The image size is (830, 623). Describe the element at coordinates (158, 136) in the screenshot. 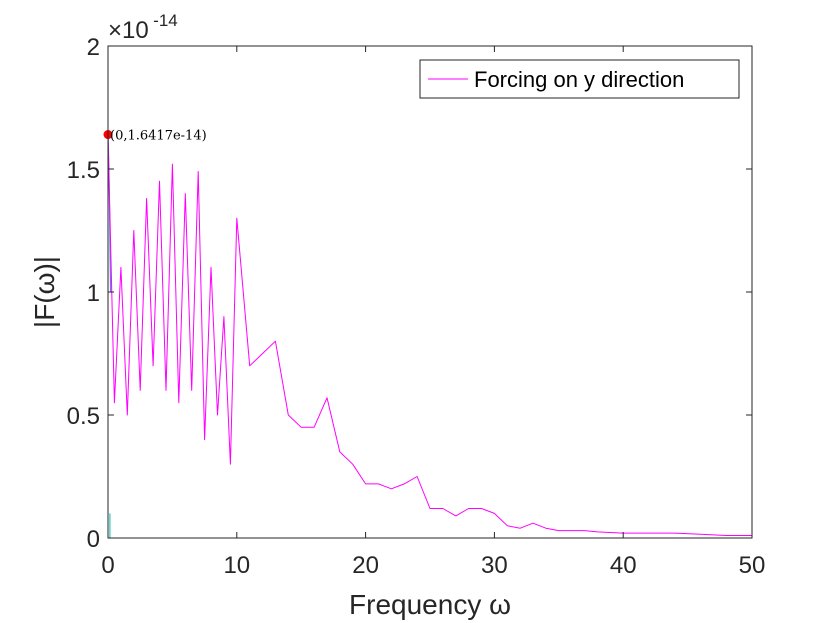

I see `annotation-label-0: (0,1.6417e-14)` at that location.